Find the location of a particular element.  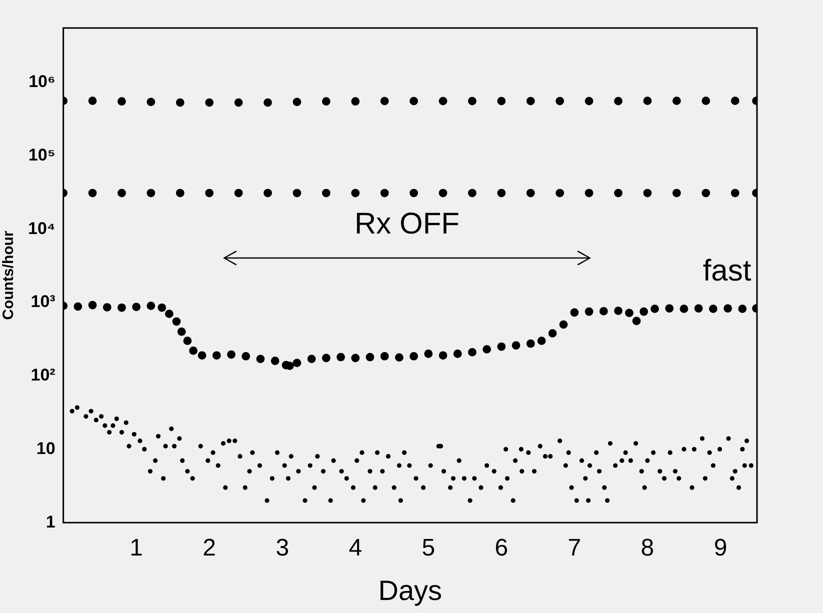

y-tick-label: 10⁶ is located at coordinates (42, 82).